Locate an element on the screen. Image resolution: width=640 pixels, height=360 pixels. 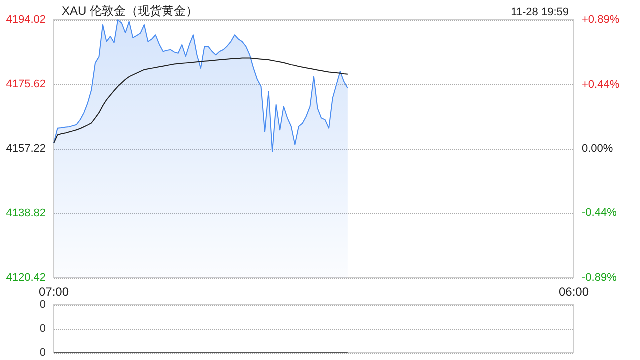
y2-tick-label: 0.00% is located at coordinates (598, 149).